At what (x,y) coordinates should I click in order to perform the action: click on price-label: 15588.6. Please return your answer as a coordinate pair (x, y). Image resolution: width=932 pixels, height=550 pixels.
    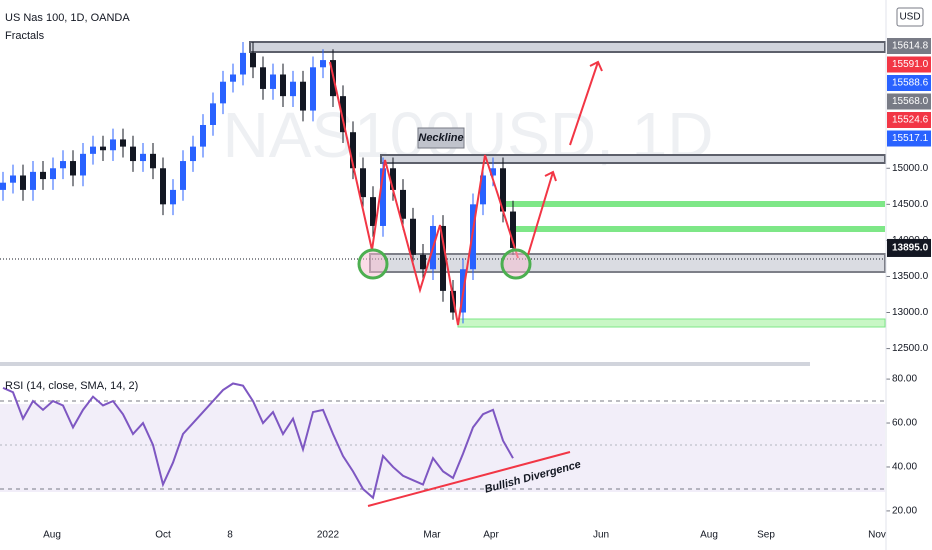
    Looking at the image, I should click on (910, 83).